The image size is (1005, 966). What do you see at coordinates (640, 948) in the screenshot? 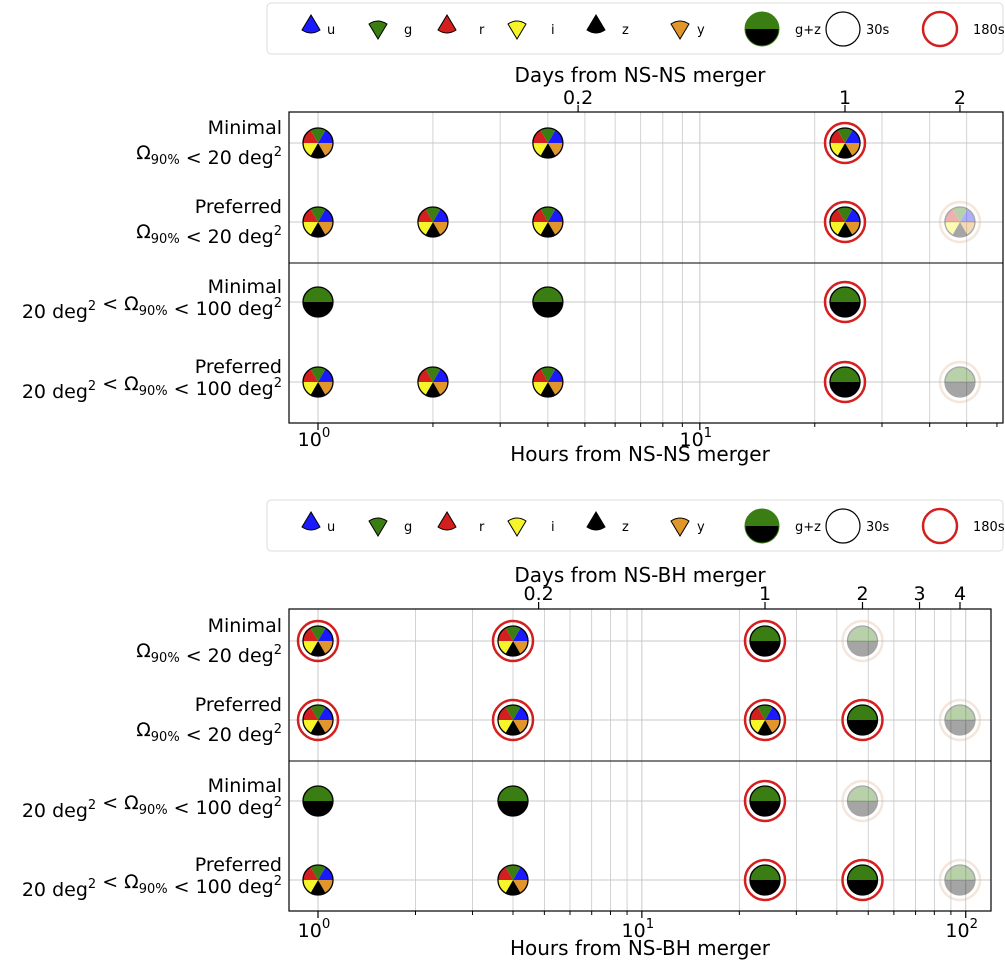
I see `x-axis-title: Hours from NS-BH merger` at bounding box center [640, 948].